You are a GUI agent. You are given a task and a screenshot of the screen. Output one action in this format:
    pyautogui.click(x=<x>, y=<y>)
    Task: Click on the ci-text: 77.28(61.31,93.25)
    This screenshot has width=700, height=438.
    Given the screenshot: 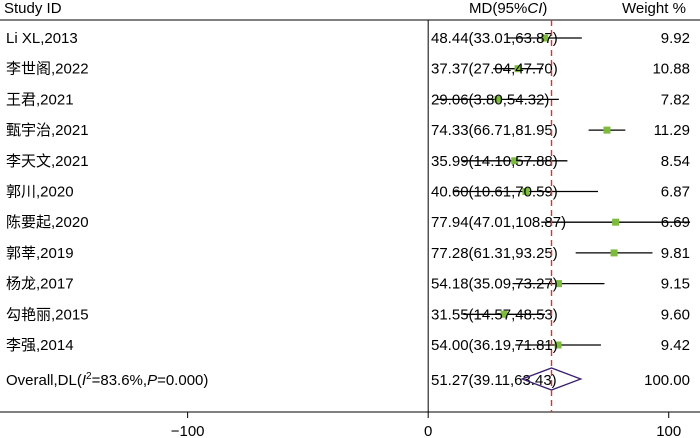 What is the action you would take?
    pyautogui.click(x=494, y=253)
    